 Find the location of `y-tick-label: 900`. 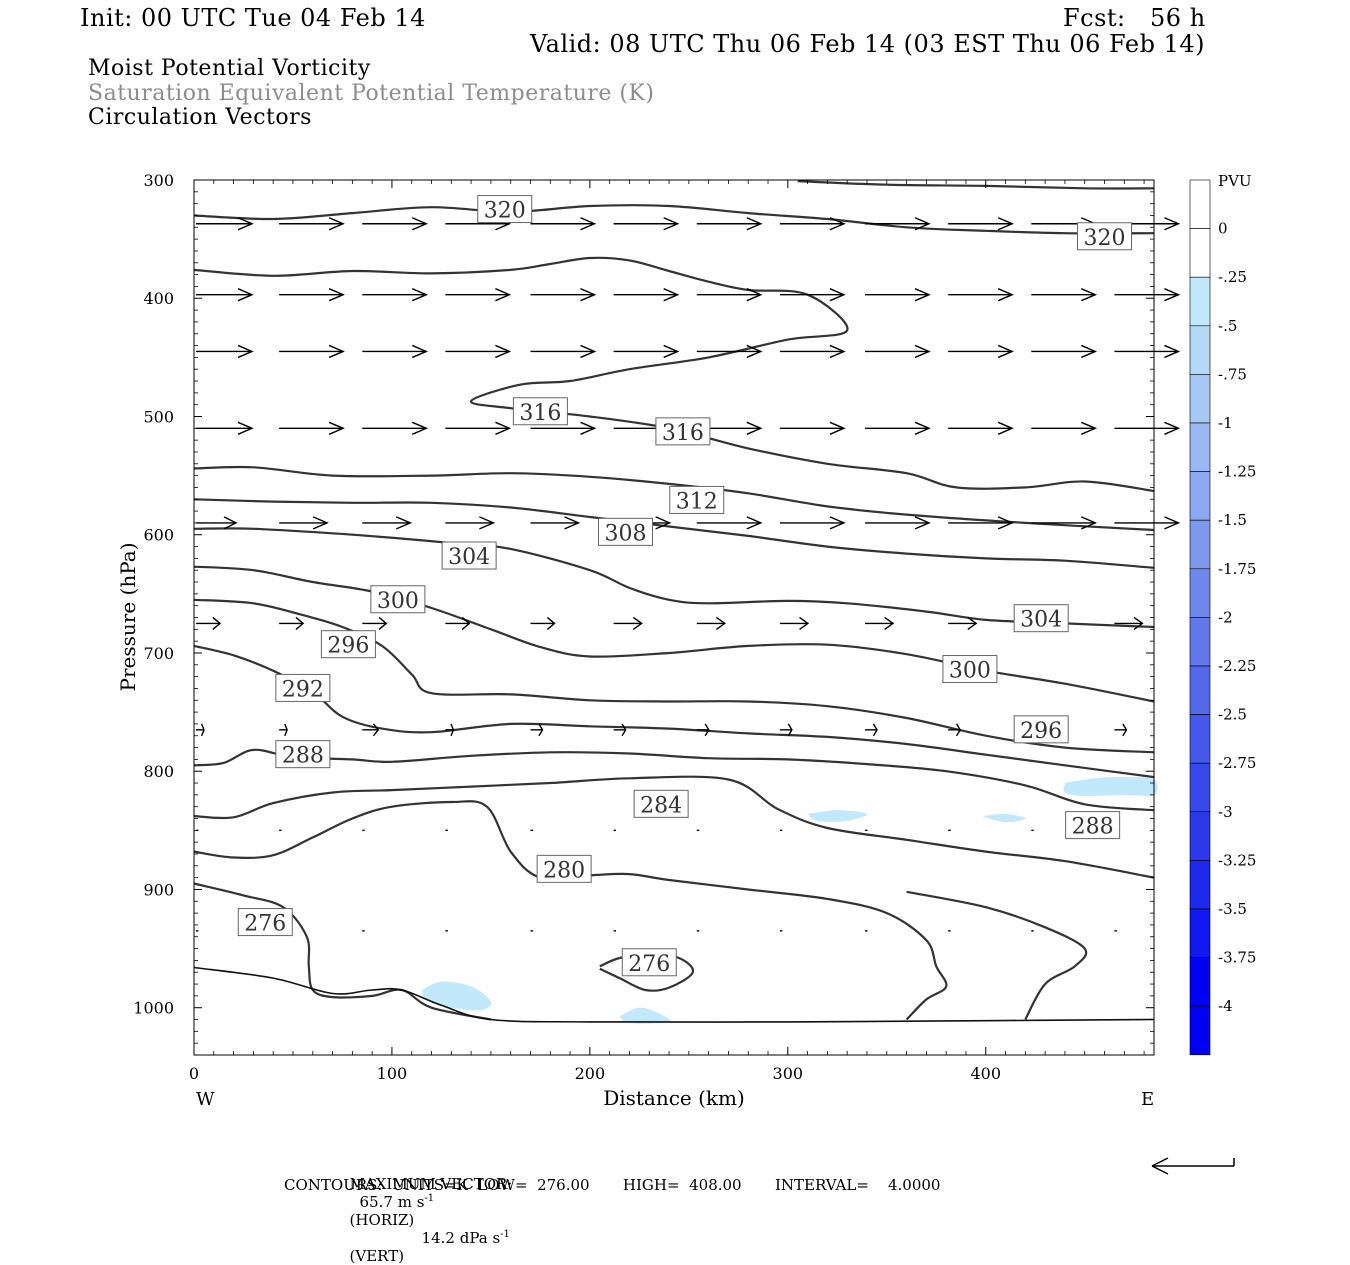

y-tick-label: 900 is located at coordinates (158, 889).